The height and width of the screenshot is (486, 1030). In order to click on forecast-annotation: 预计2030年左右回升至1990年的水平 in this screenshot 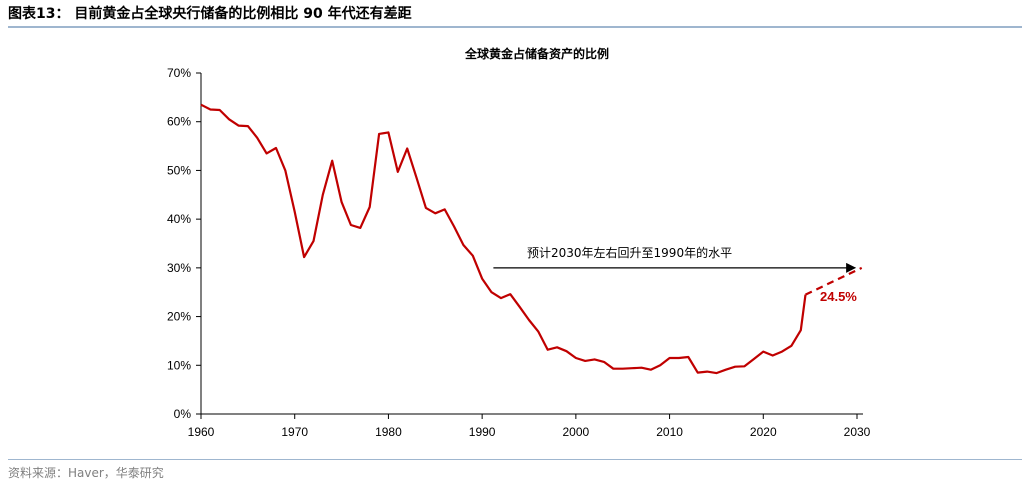, I will do `click(629, 252)`.